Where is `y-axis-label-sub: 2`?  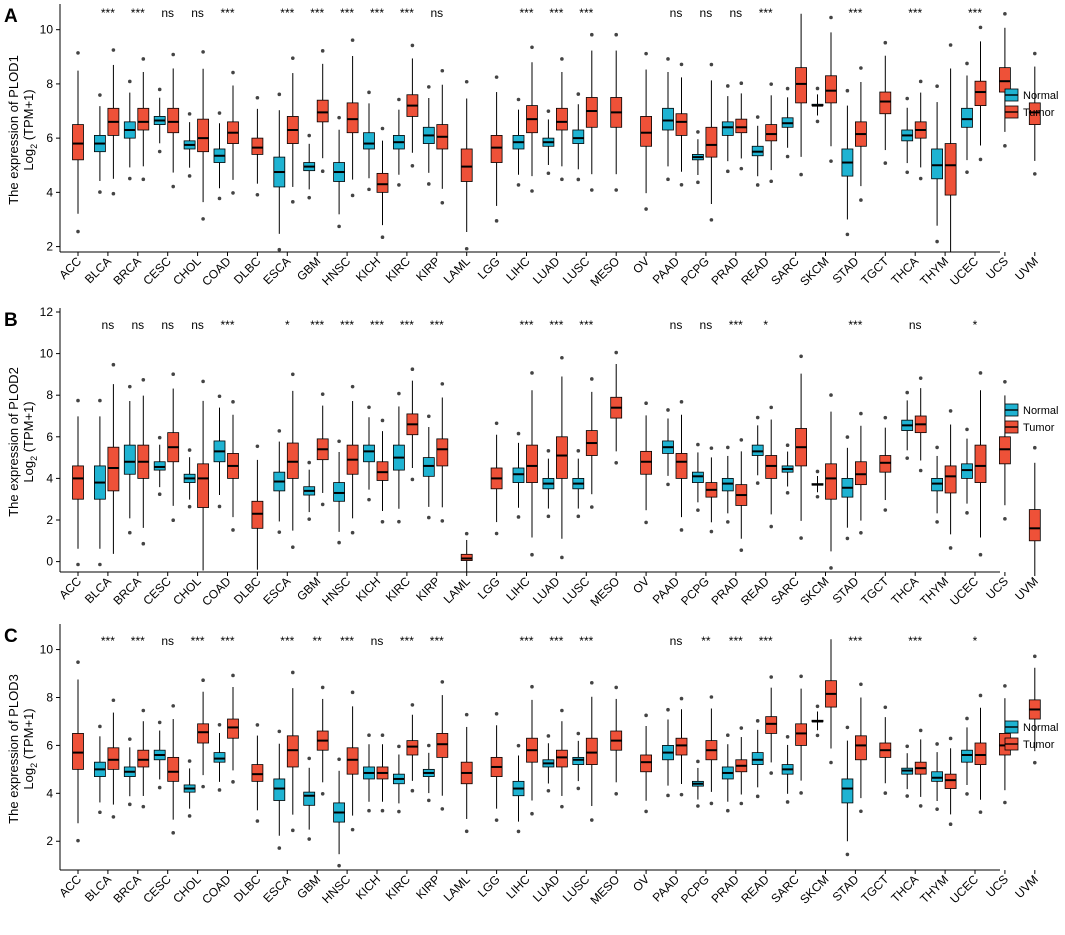
y-axis-label-sub: 2 is located at coordinates (34, 765).